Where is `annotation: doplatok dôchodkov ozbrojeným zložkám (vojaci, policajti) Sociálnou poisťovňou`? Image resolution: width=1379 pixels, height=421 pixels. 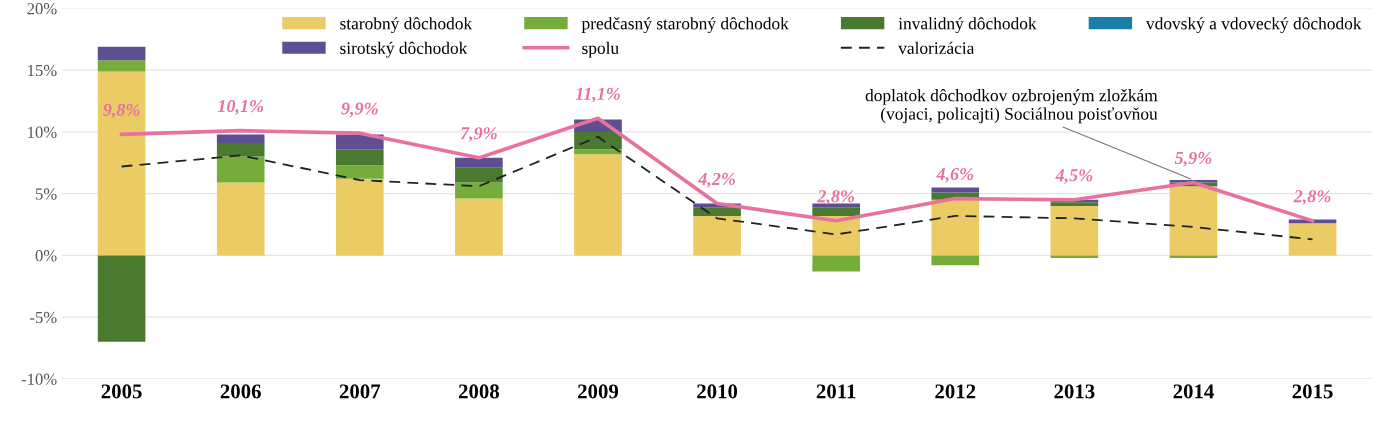
annotation: doplatok dôchodkov ozbrojeným zložkám (vojaci, policajti) Sociálnou poisťovňou is located at coordinates (1011, 106).